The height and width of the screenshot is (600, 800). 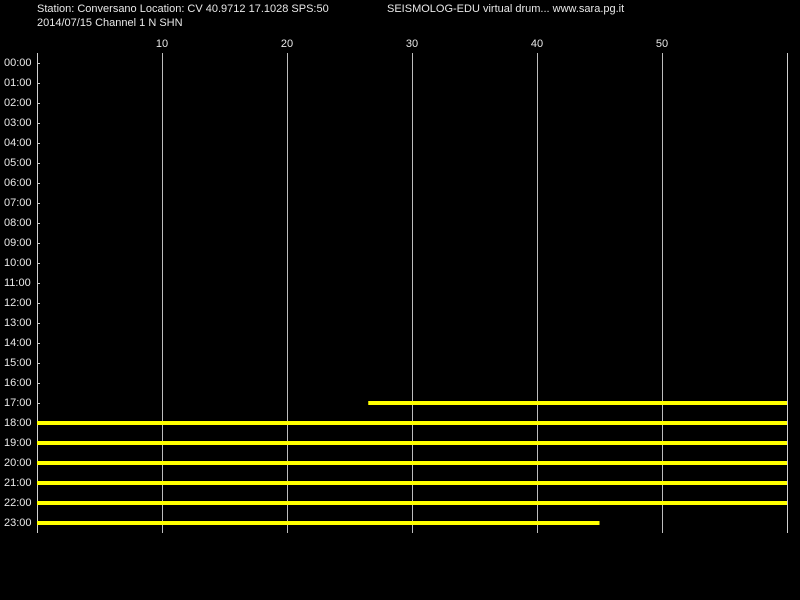 What do you see at coordinates (18, 63) in the screenshot?
I see `row-label: 00:00` at bounding box center [18, 63].